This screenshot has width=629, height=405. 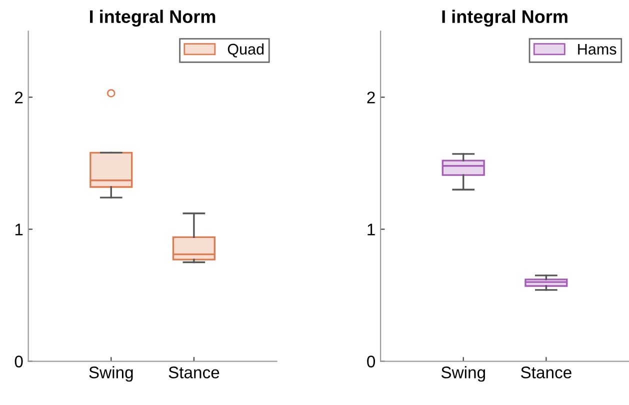 I want to click on legend-label: Hams, so click(x=597, y=49).